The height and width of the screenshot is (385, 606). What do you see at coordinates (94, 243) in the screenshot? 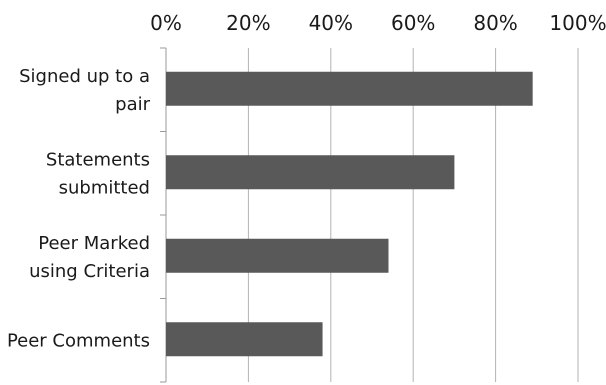
I see `category-label: Peer Marked` at bounding box center [94, 243].